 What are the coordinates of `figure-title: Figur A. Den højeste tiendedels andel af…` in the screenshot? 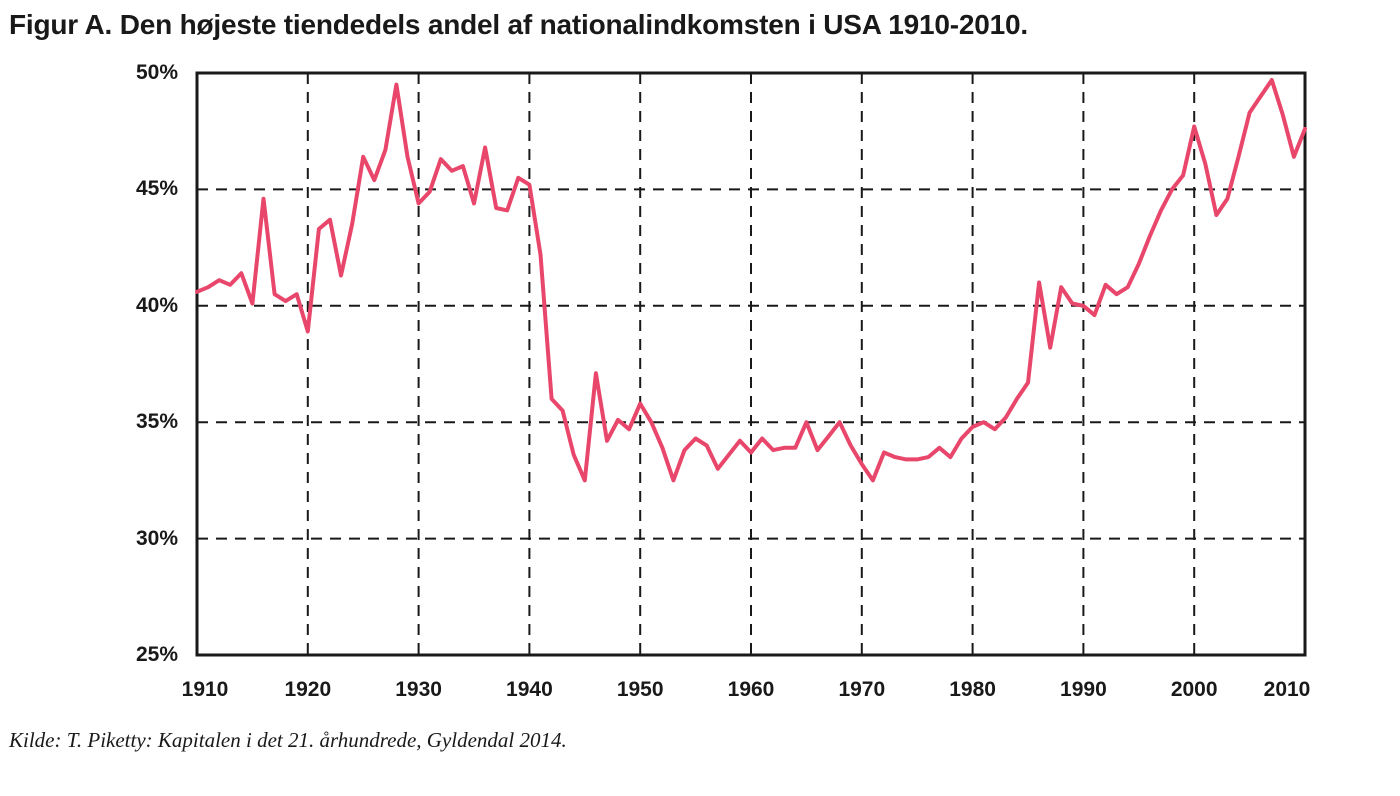 It's located at (518, 24).